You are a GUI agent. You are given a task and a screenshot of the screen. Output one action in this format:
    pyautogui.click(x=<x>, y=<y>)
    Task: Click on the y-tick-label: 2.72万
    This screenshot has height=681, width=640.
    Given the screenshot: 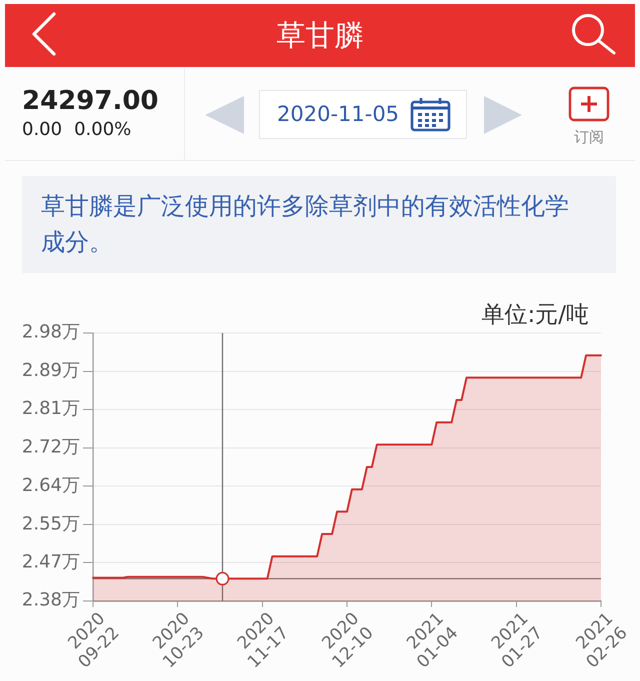 What is the action you would take?
    pyautogui.click(x=51, y=447)
    